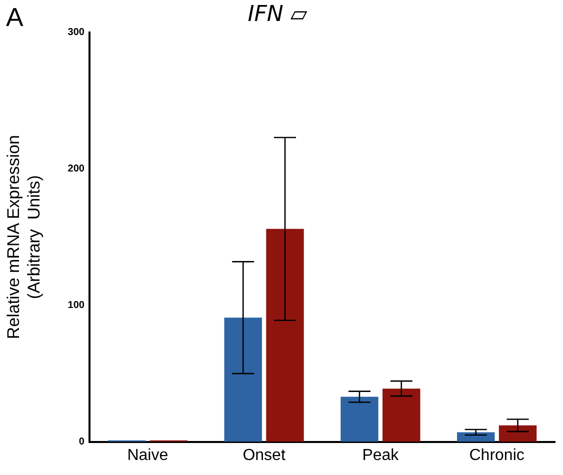 The image size is (563, 475). Describe the element at coordinates (147, 455) in the screenshot. I see `x-tick-label: Naive` at that location.